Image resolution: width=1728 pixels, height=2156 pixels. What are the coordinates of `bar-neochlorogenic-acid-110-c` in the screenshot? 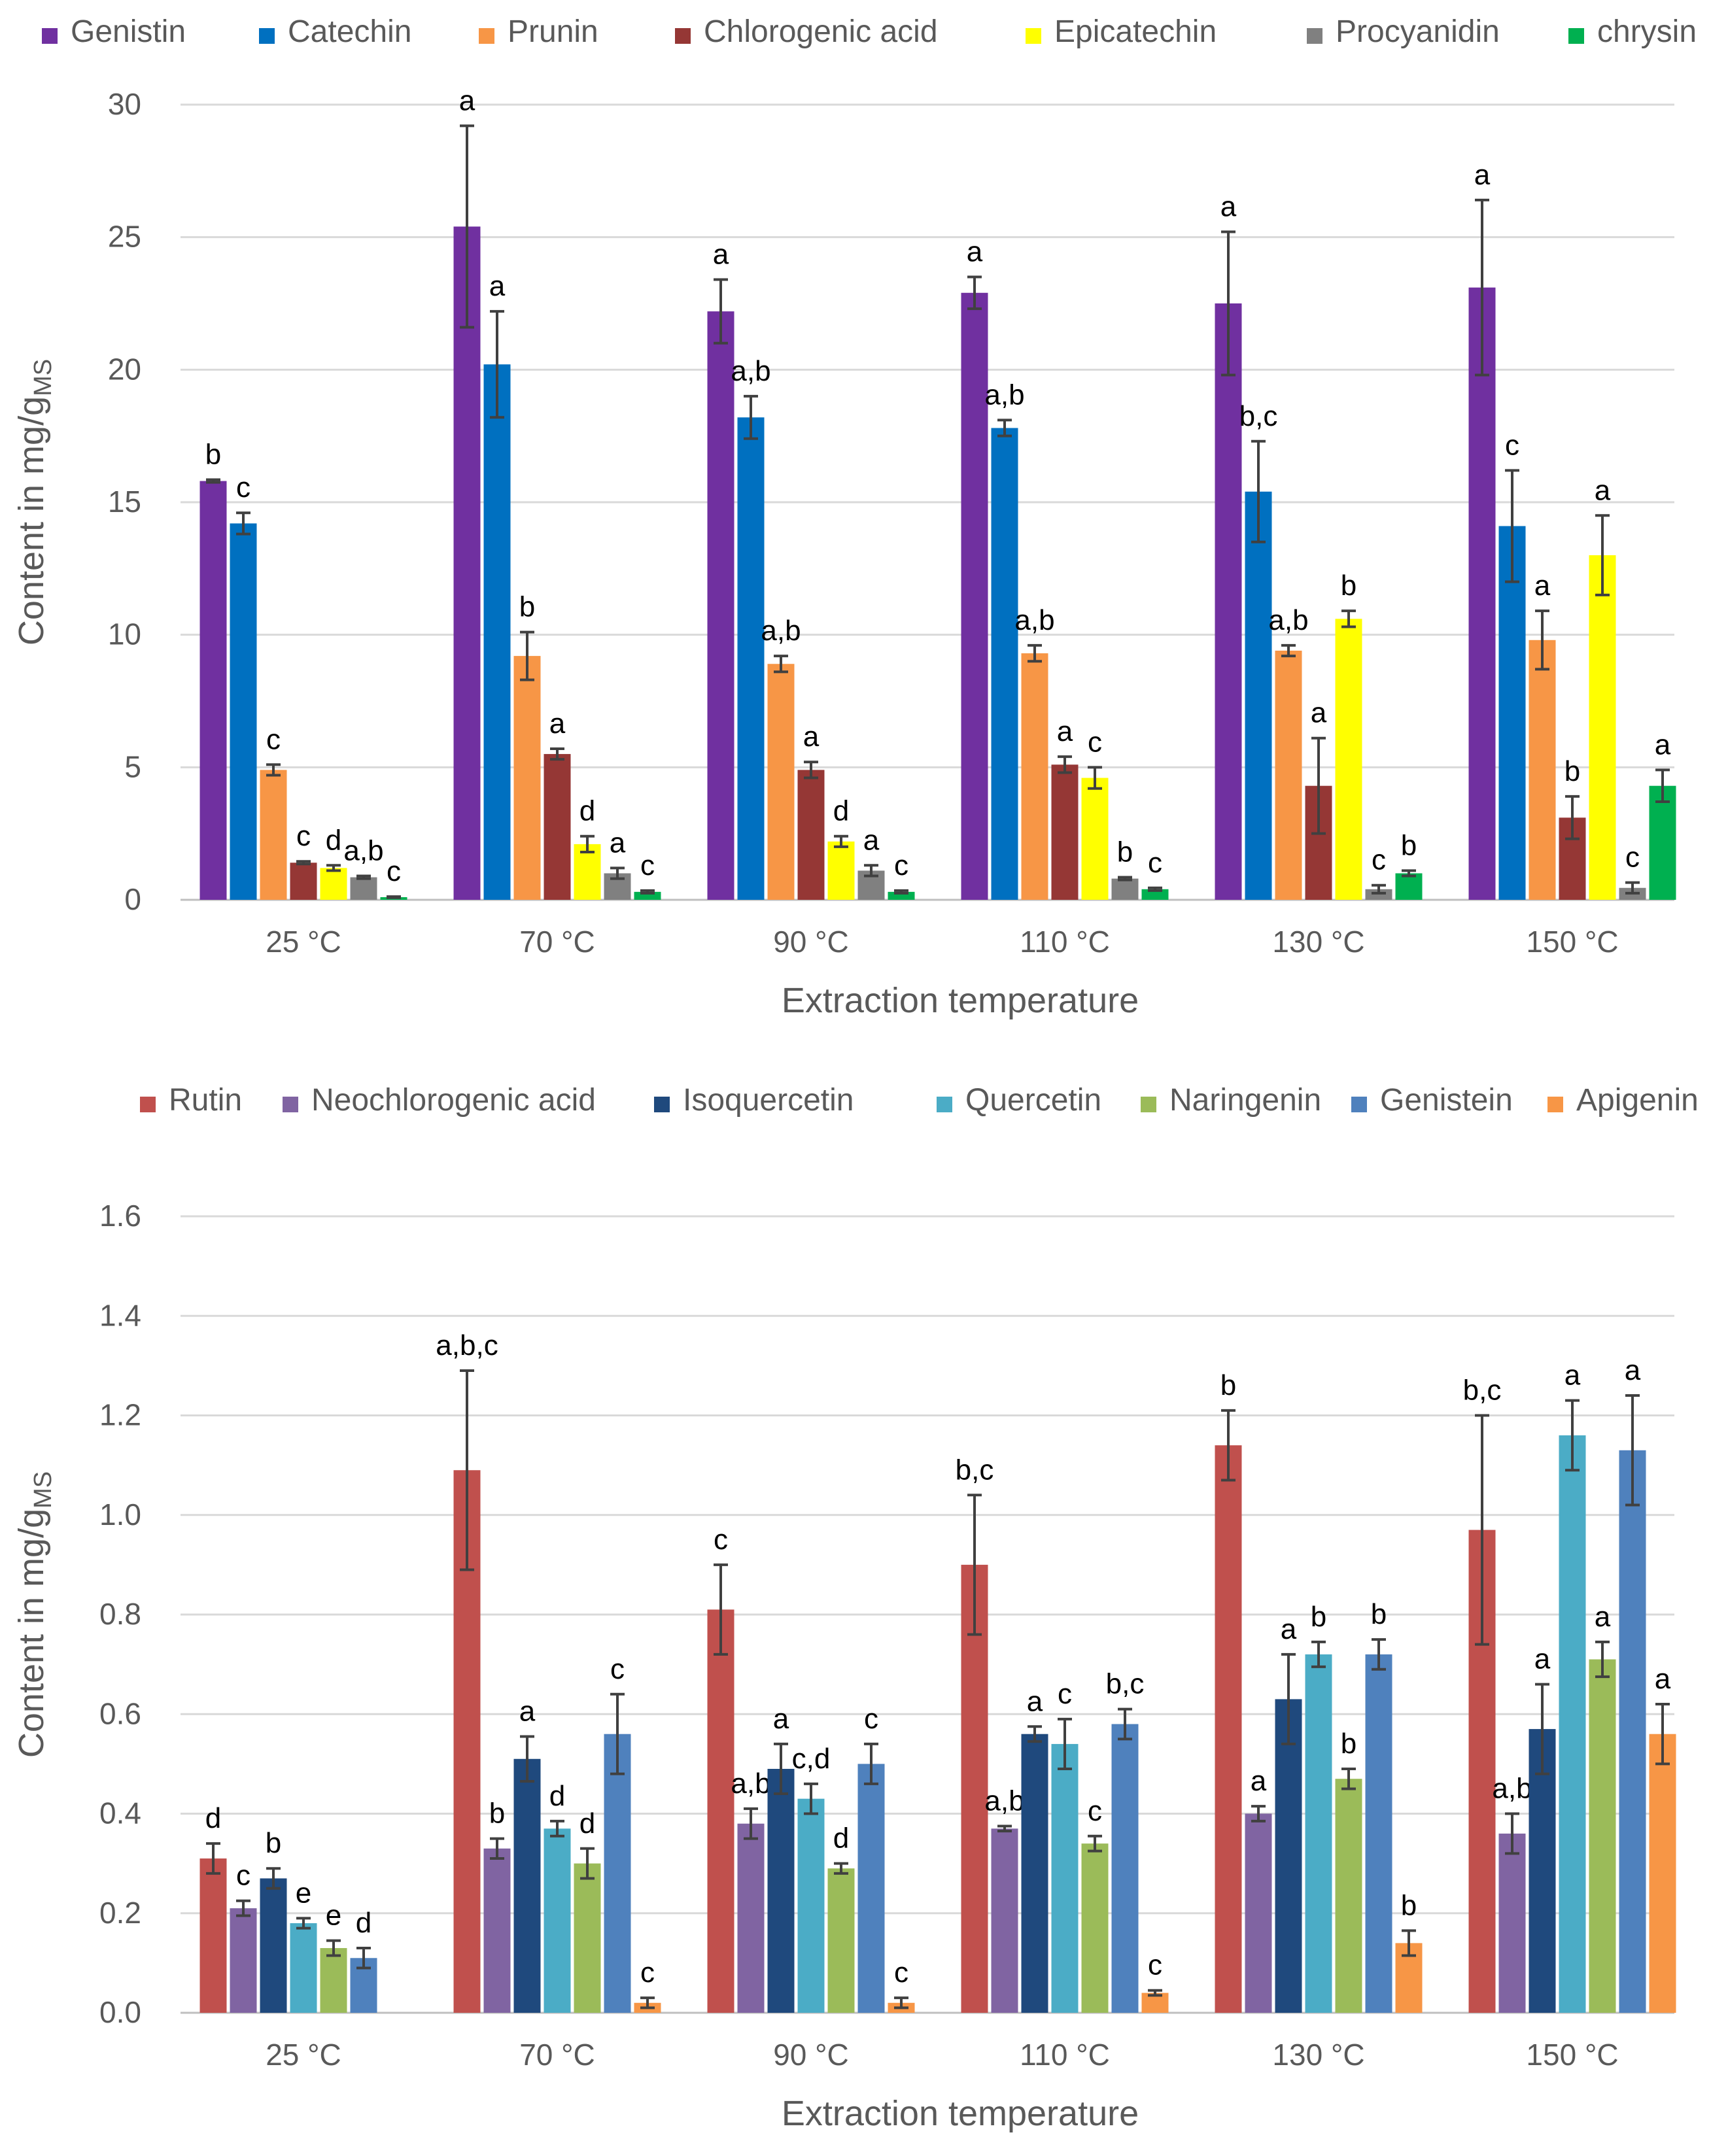 It's located at (1004, 1920).